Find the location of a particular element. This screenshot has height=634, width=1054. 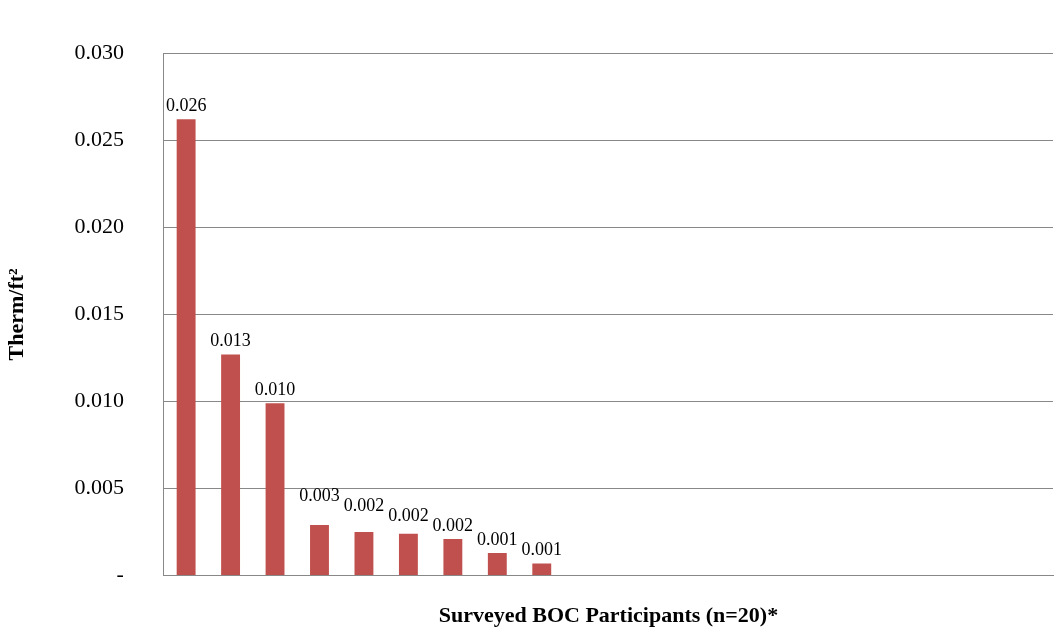

y-axis-title: Therm/ft² is located at coordinates (15, 314).